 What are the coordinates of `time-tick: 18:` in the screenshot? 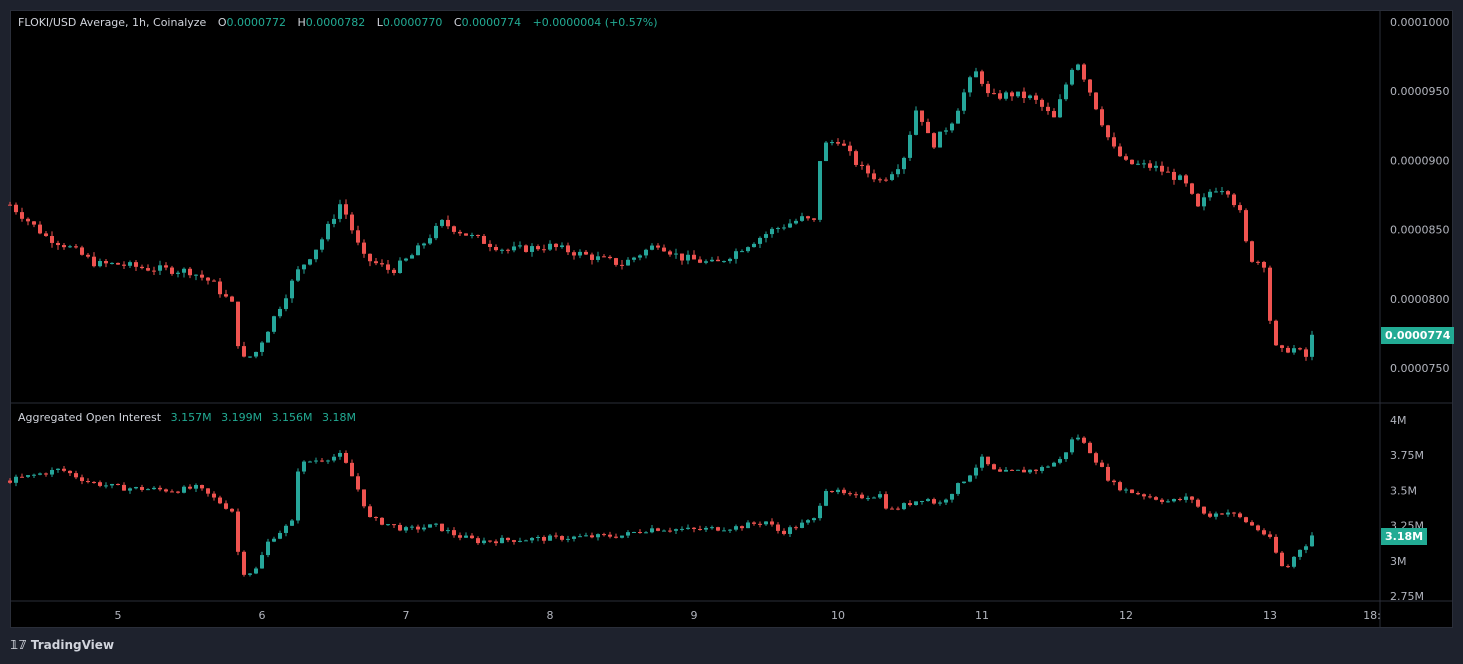 It's located at (1372, 615).